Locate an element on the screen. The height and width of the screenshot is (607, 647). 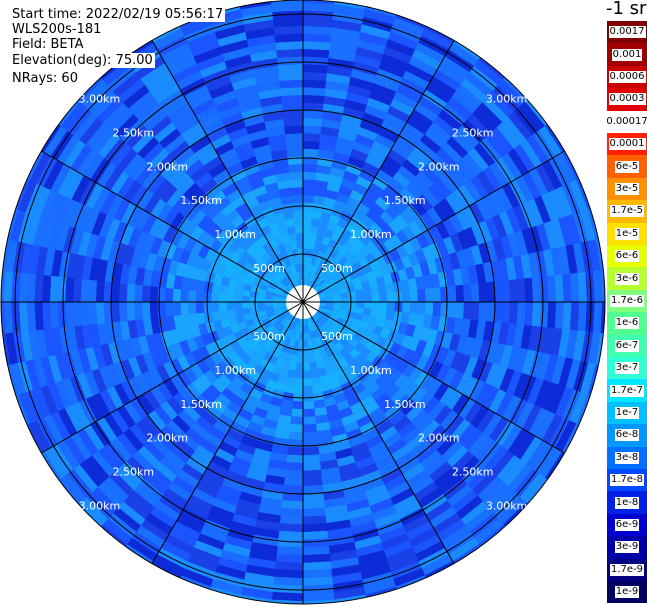
colorbar-level: 1.7e-7 is located at coordinates (627, 390).